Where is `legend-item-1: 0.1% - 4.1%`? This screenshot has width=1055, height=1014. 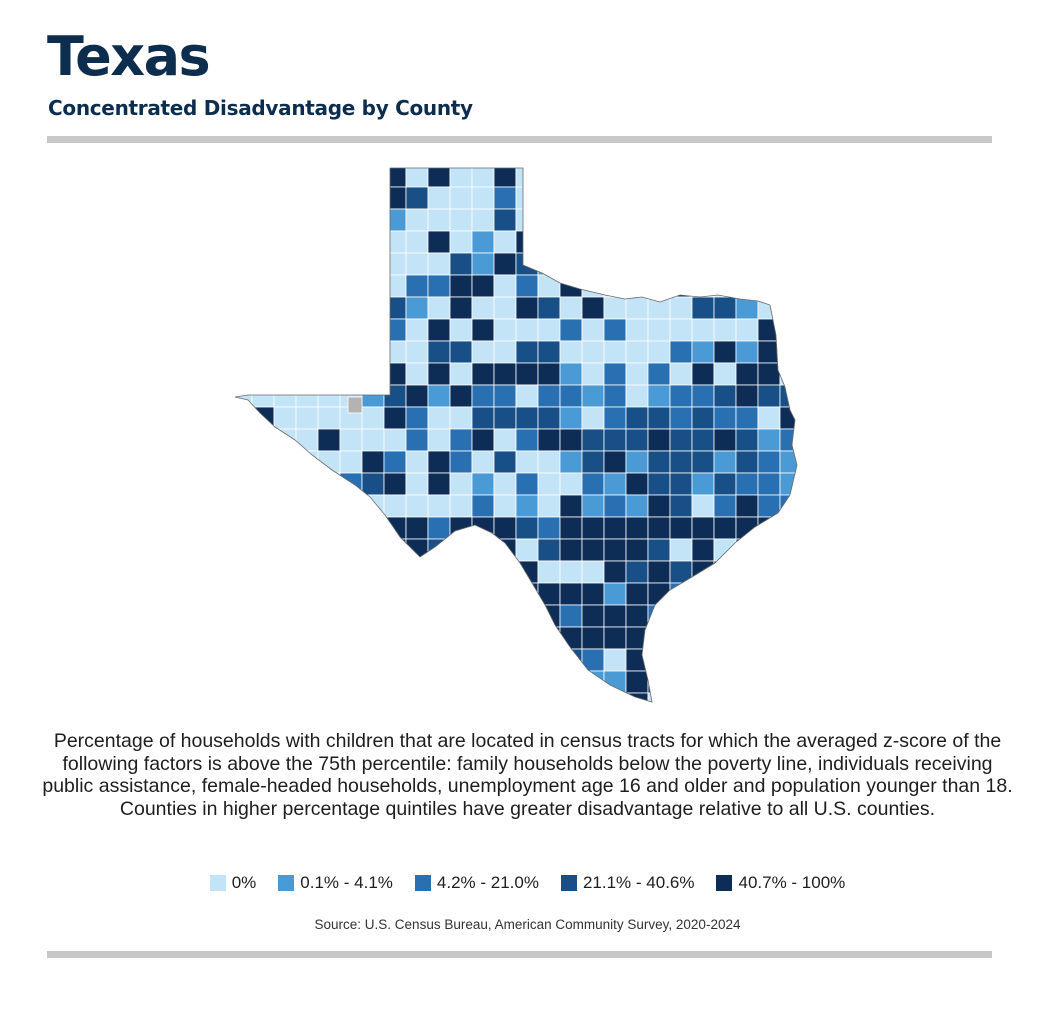
legend-item-1: 0.1% - 4.1% is located at coordinates (335, 883).